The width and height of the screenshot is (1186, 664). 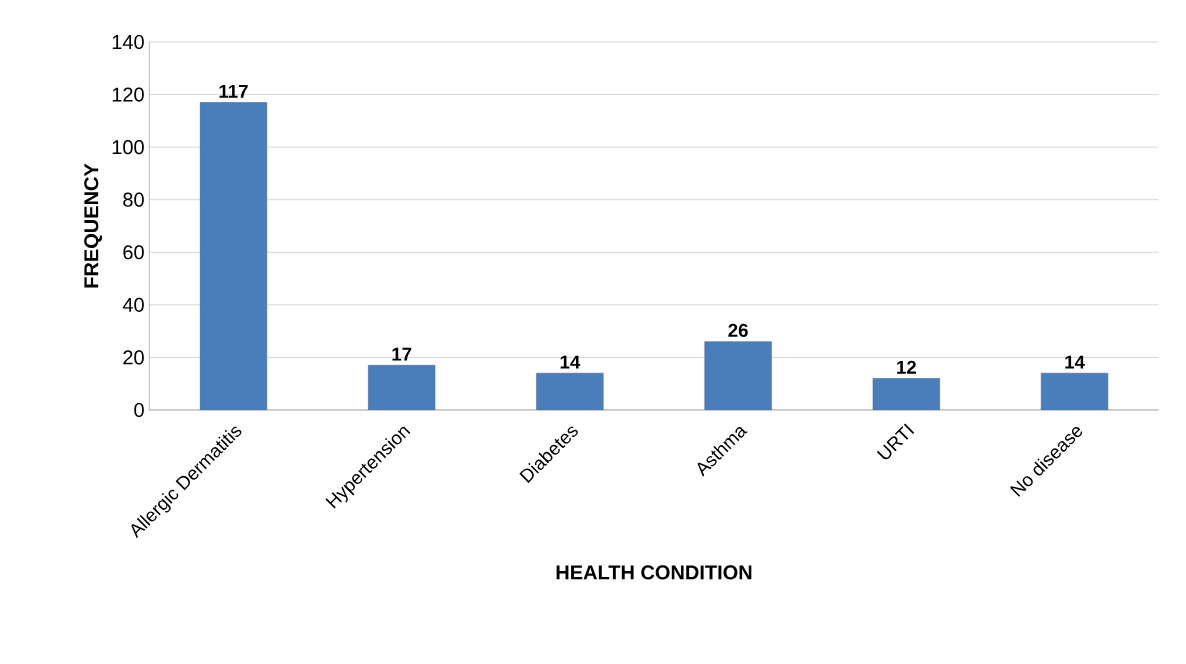 What do you see at coordinates (93, 225) in the screenshot?
I see `y-axis-title: FREQUENCY` at bounding box center [93, 225].